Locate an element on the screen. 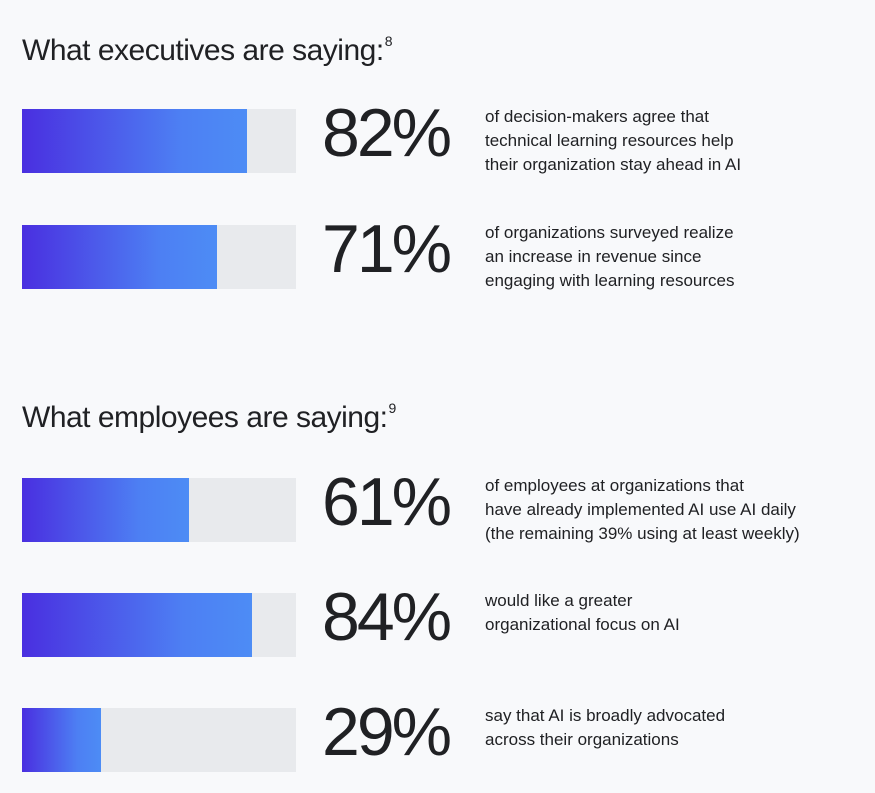  executives-heading-text: What executives are saying: is located at coordinates (203, 50).